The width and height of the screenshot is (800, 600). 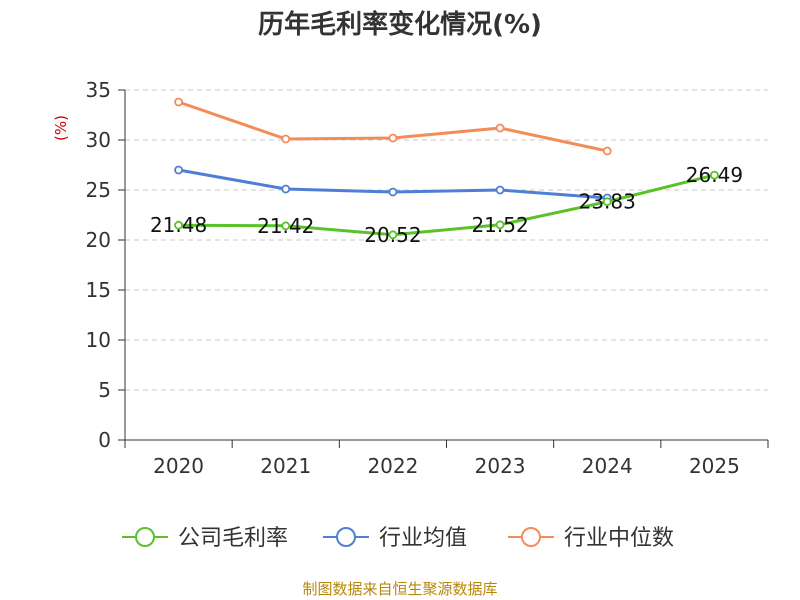 I want to click on series-1-point-2023, so click(x=500, y=190).